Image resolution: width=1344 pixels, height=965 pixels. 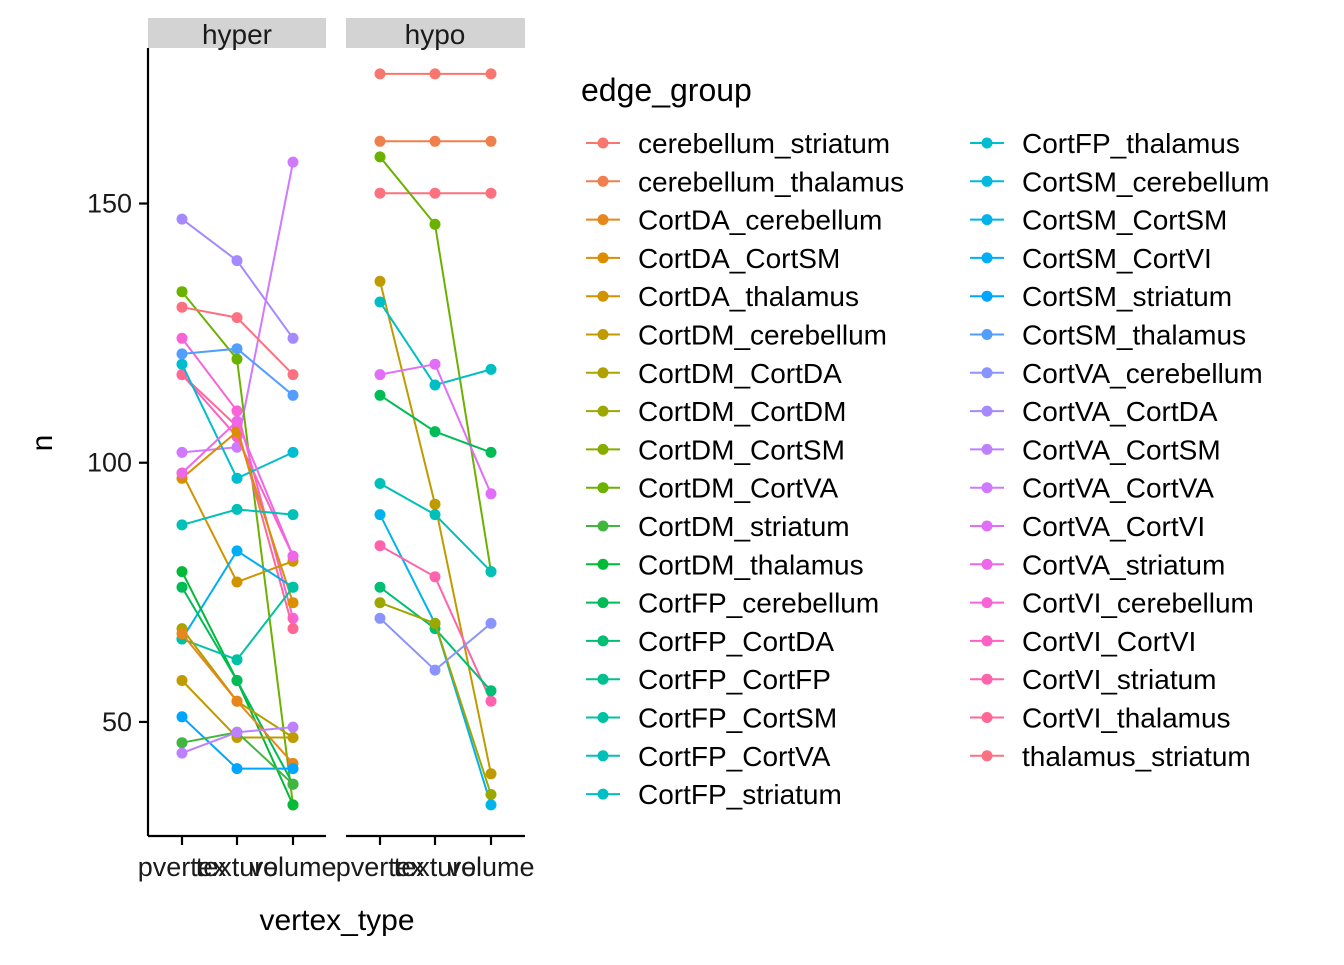 I want to click on point-hypo-cortva-cerebellum-volume, so click(x=491, y=623).